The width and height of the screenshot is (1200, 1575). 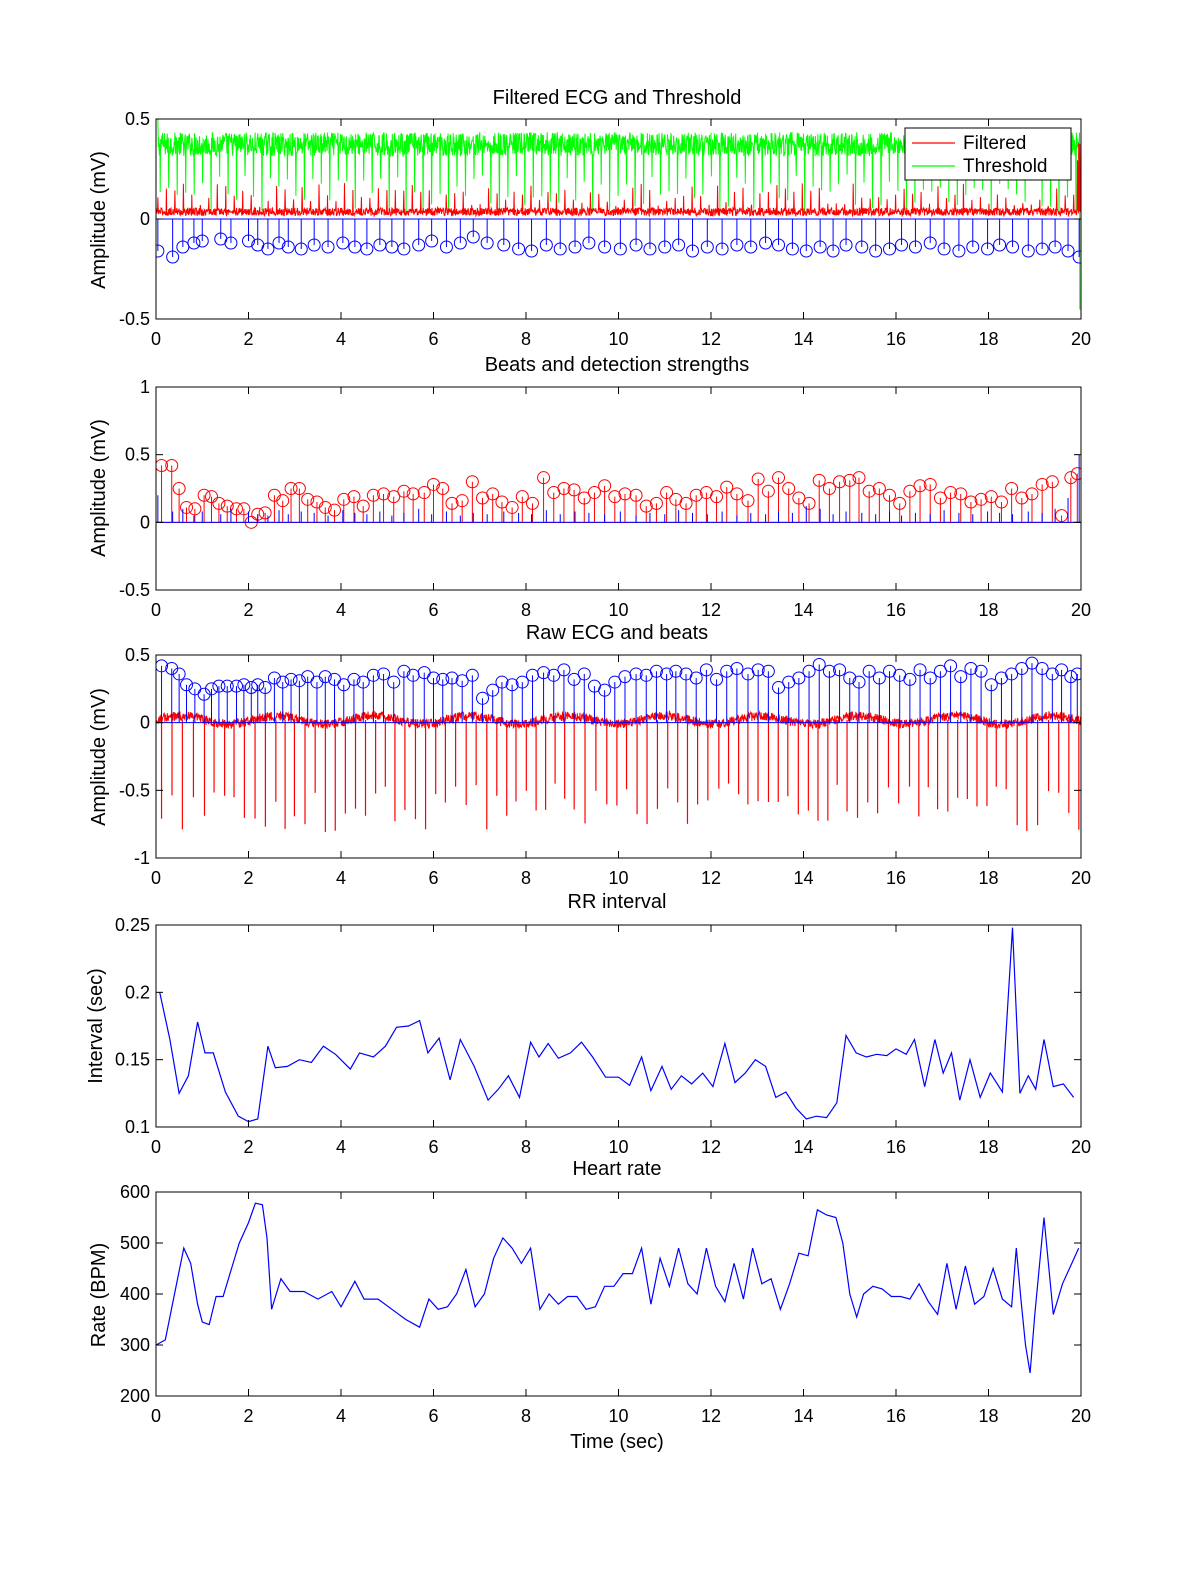 I want to click on y-tick-label: -1, so click(x=142, y=858).